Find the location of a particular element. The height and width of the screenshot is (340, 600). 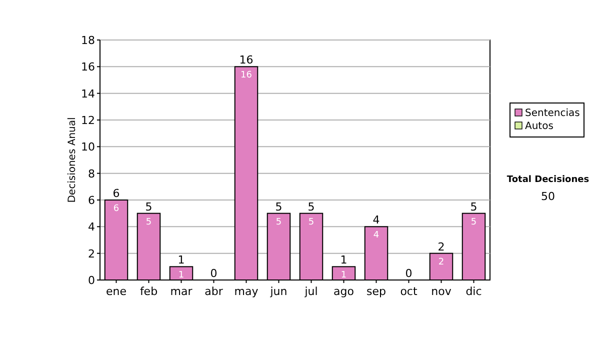

legend-label: Autos is located at coordinates (539, 126).